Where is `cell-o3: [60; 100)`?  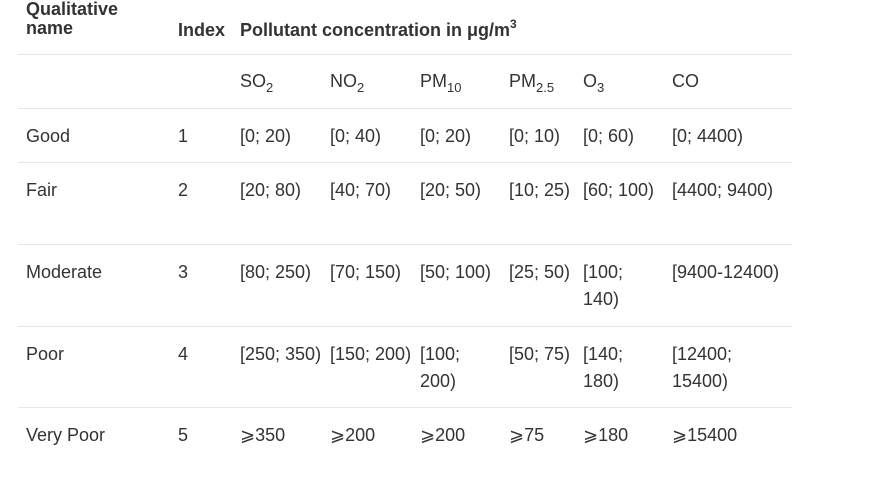
cell-o3: [60; 100) is located at coordinates (619, 203).